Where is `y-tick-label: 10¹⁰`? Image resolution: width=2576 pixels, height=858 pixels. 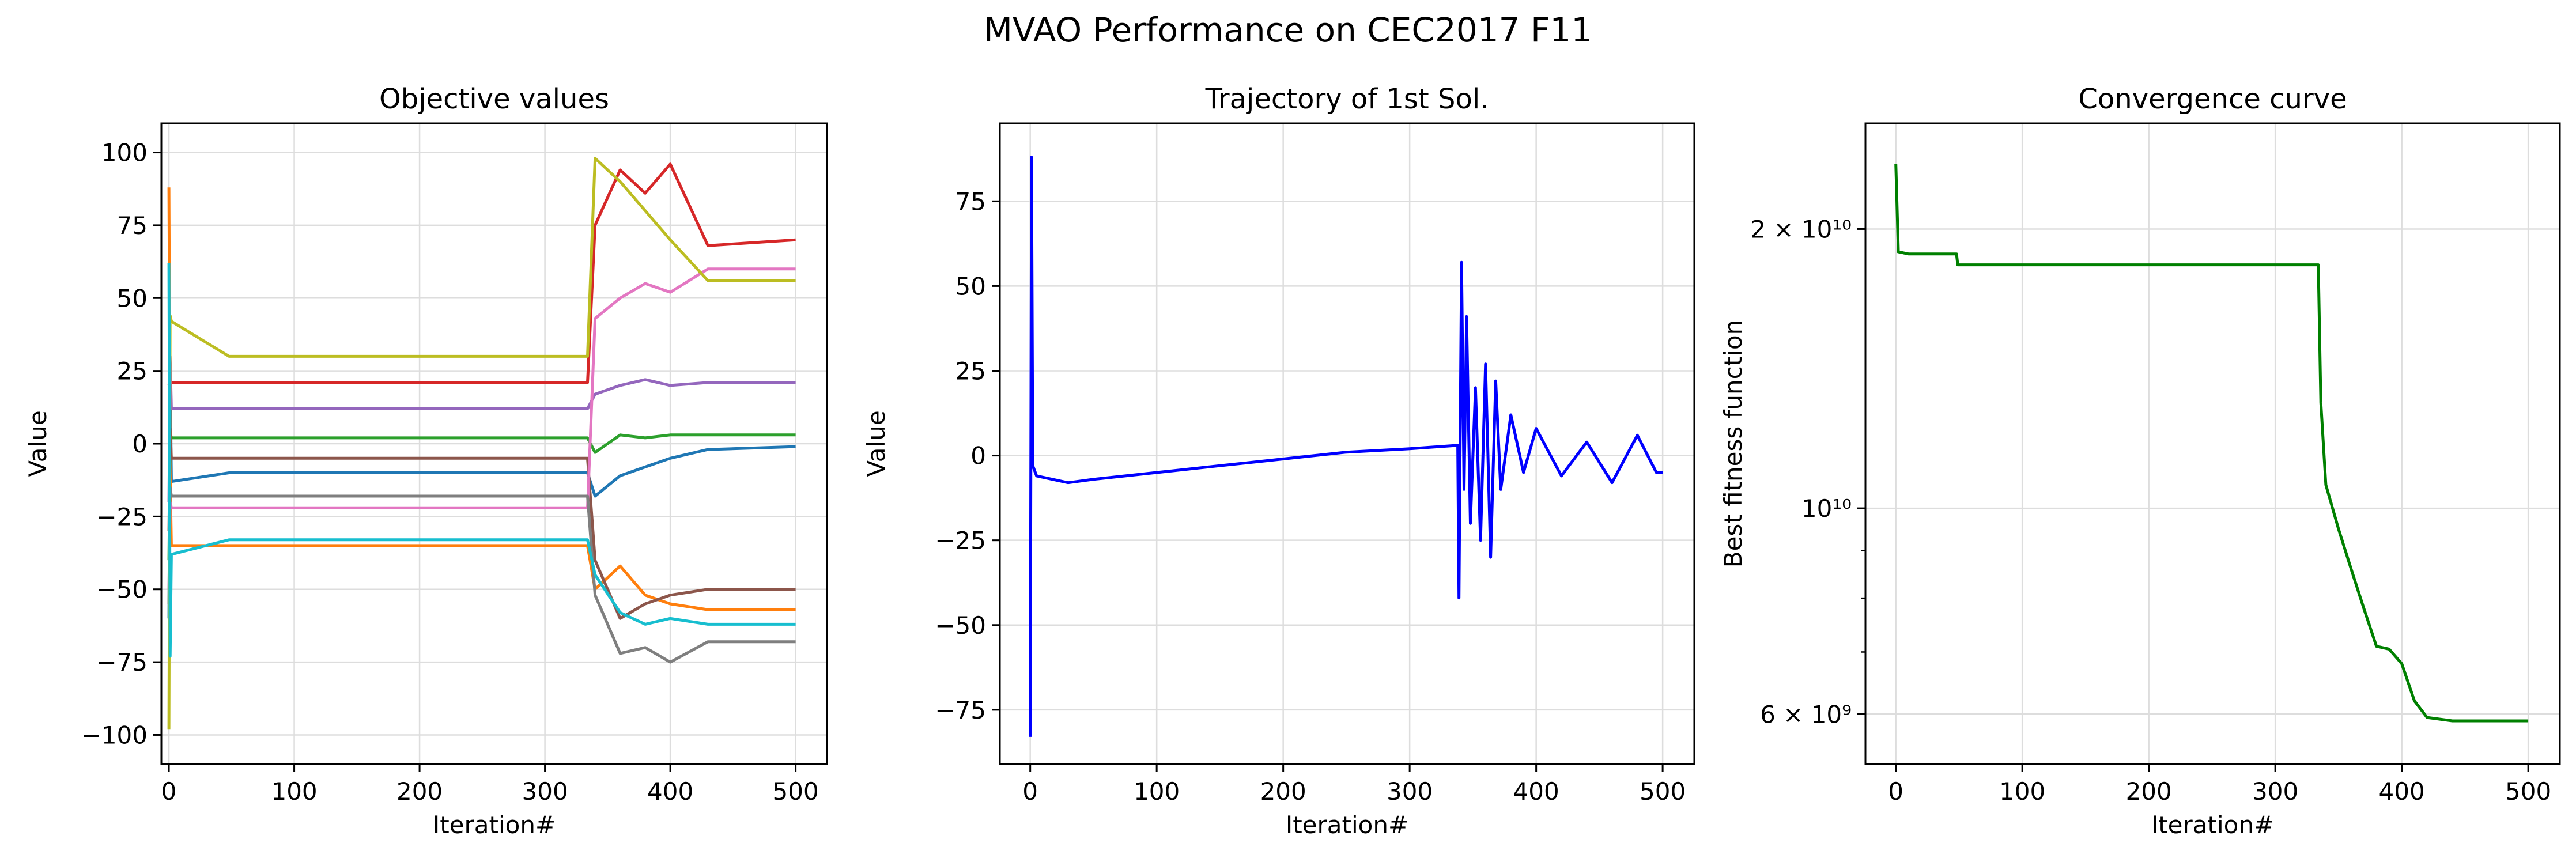
y-tick-label: 10¹⁰ is located at coordinates (1826, 508).